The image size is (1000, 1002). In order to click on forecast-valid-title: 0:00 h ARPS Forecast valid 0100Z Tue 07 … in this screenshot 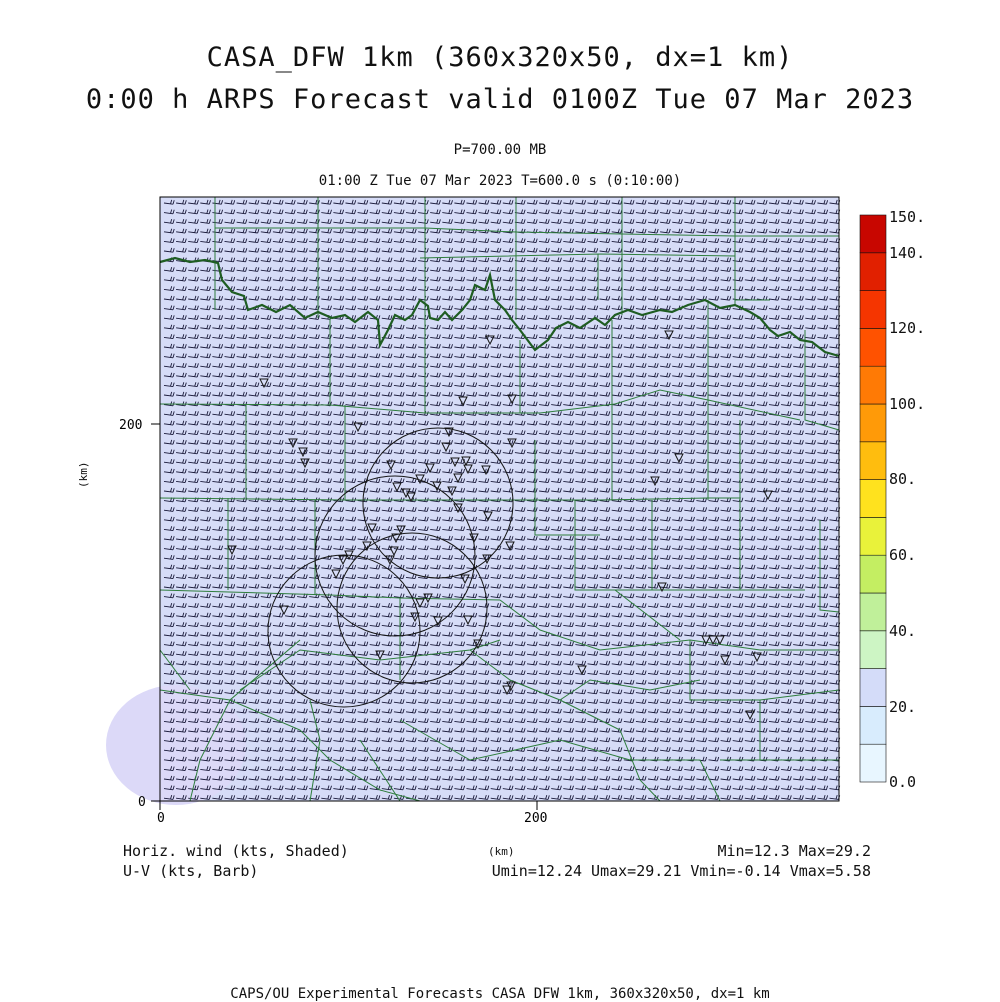, I will do `click(500, 99)`.